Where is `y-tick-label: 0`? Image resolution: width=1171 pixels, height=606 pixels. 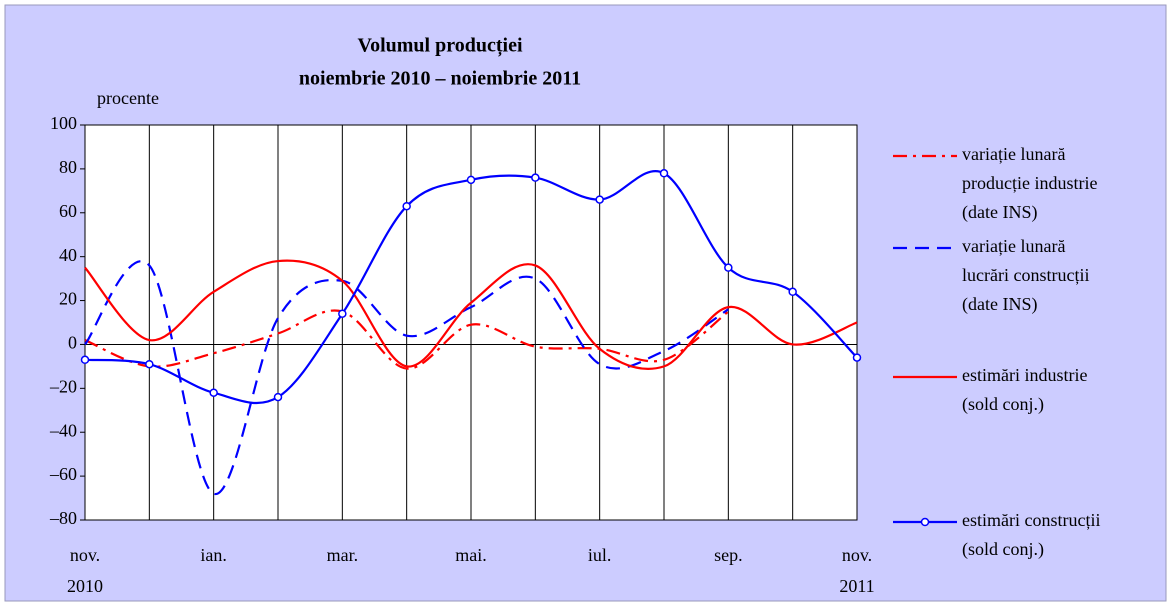
y-tick-label: 0 is located at coordinates (72, 343).